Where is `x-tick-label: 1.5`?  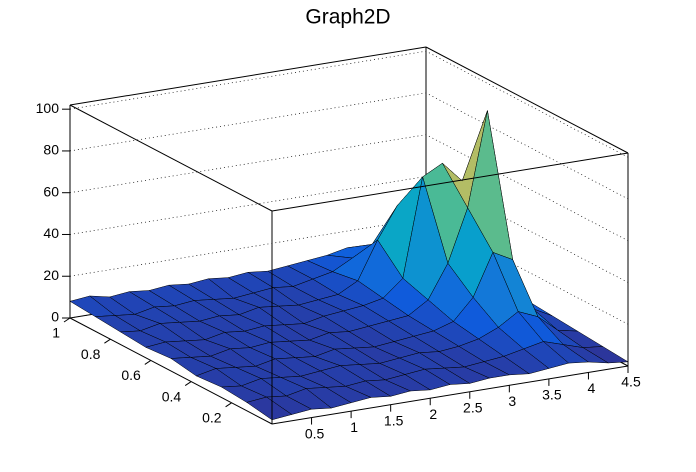
x-tick-label: 1.5 is located at coordinates (394, 420).